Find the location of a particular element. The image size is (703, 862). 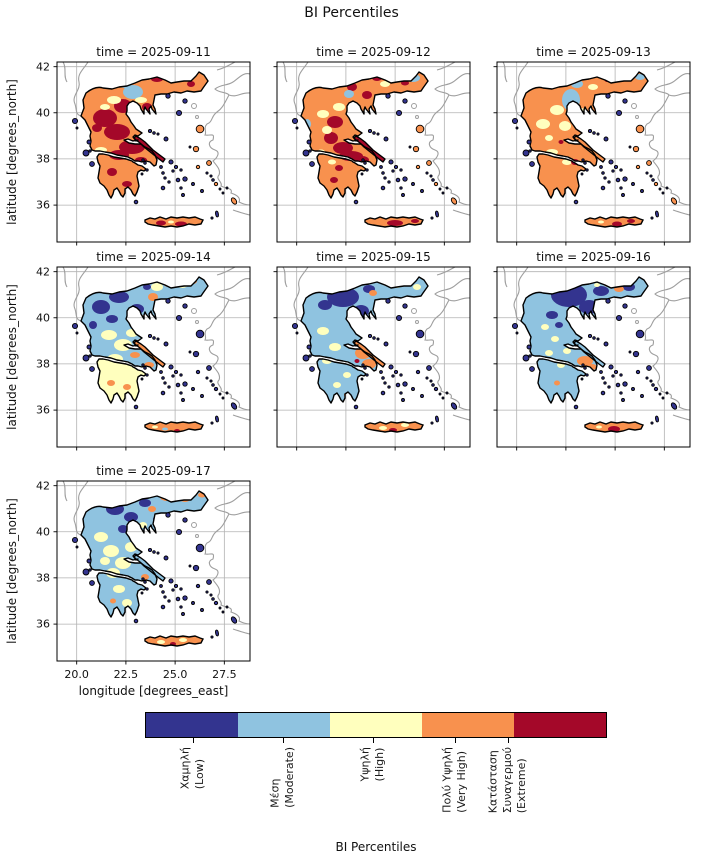

facet-title: time = 2025-09-12 is located at coordinates (373, 52).